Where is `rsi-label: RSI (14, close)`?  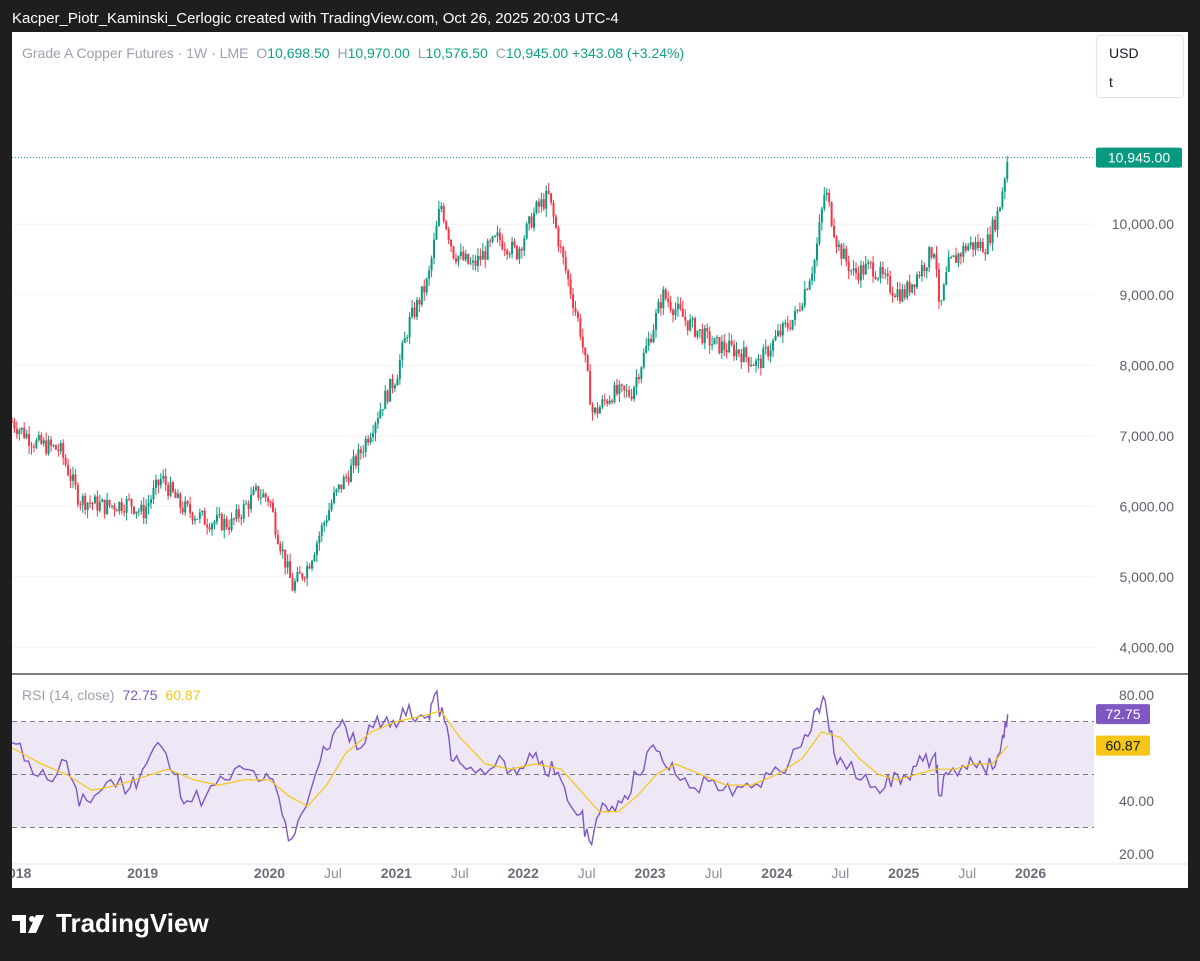 rsi-label: RSI (14, close) is located at coordinates (68, 695).